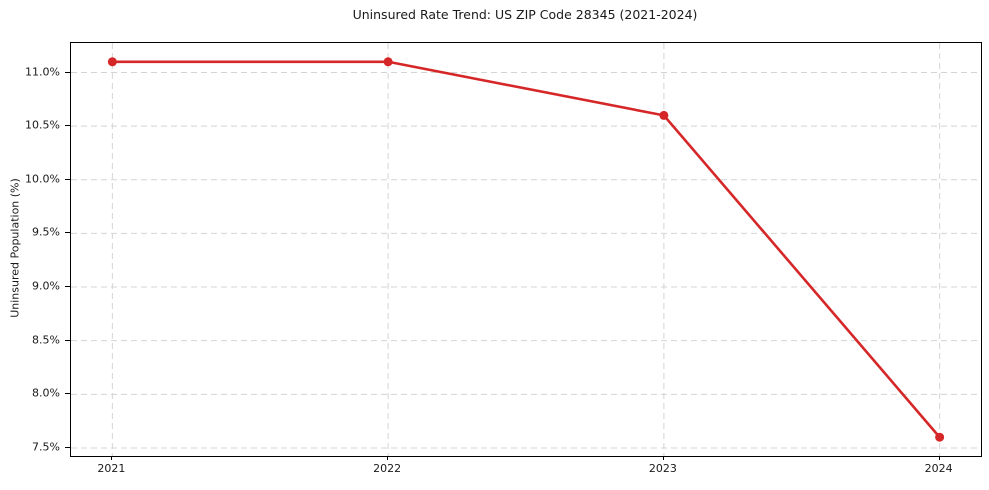 The width and height of the screenshot is (989, 490). Describe the element at coordinates (387, 468) in the screenshot. I see `x-tick-label: 2022` at that location.